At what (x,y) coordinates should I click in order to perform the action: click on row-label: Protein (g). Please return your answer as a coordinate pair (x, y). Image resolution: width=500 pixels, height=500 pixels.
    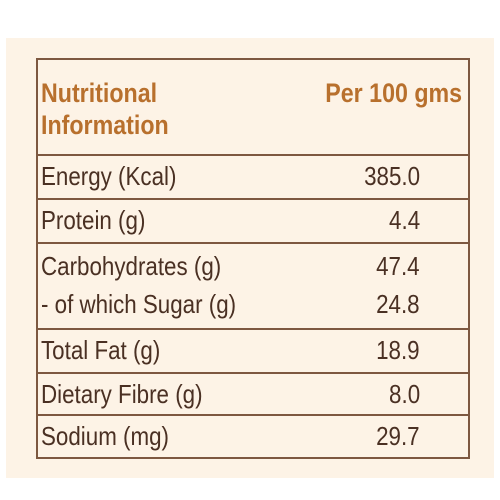
    Looking at the image, I should click on (93, 220).